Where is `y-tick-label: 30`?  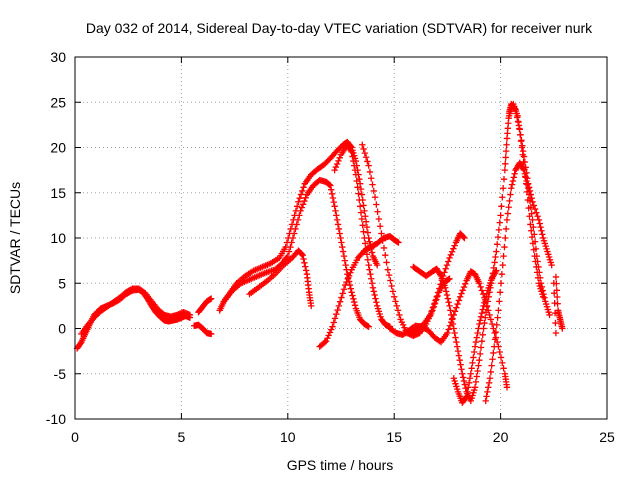 y-tick-label: 30 is located at coordinates (58, 57).